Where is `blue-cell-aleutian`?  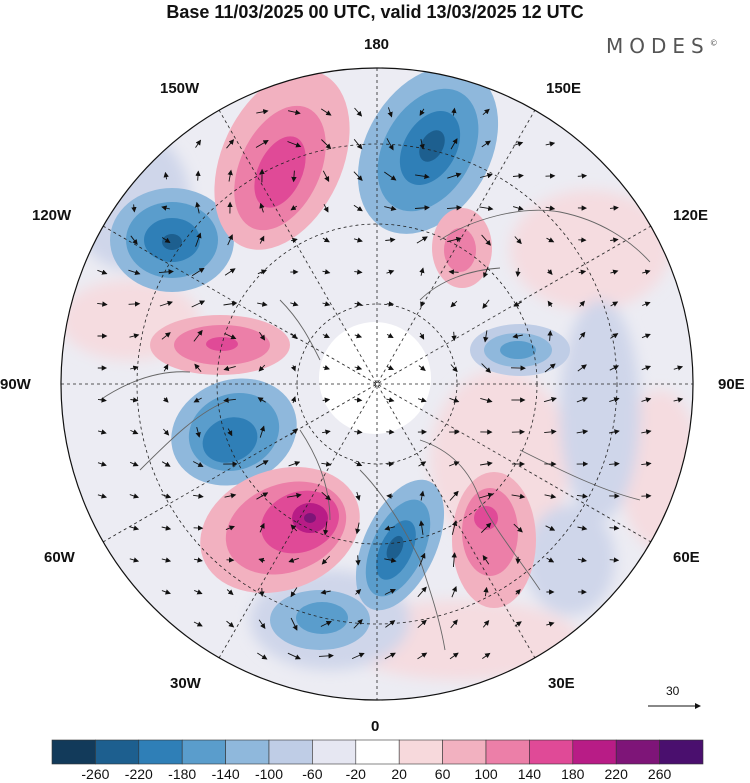 blue-cell-aleutian is located at coordinates (428, 151).